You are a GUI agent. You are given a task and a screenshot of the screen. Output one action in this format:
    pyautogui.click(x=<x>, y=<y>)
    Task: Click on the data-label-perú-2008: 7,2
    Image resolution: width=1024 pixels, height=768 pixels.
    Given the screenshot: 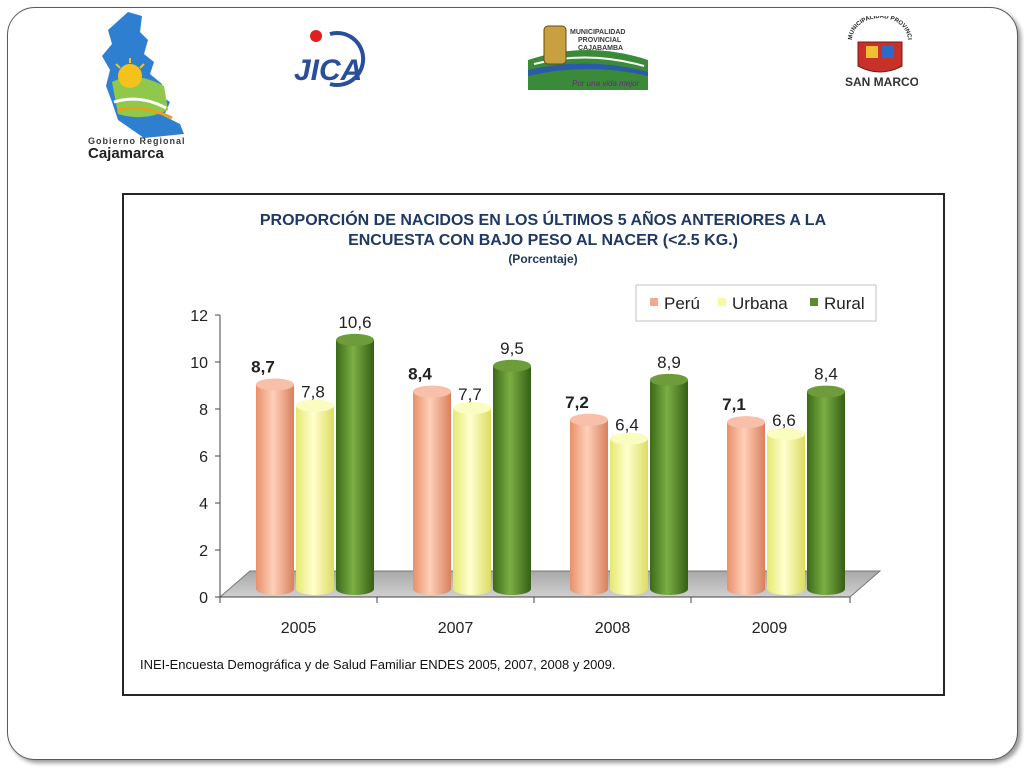 What is the action you would take?
    pyautogui.click(x=577, y=402)
    